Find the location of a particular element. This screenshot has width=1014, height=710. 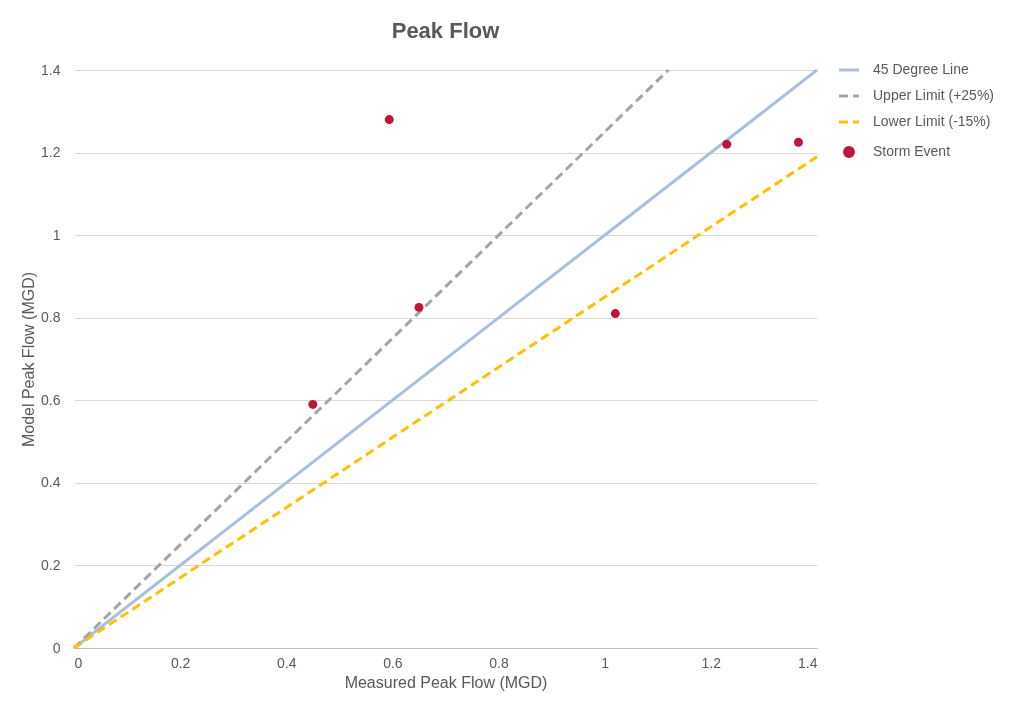

y-tick-label: 1.4 is located at coordinates (51, 69).